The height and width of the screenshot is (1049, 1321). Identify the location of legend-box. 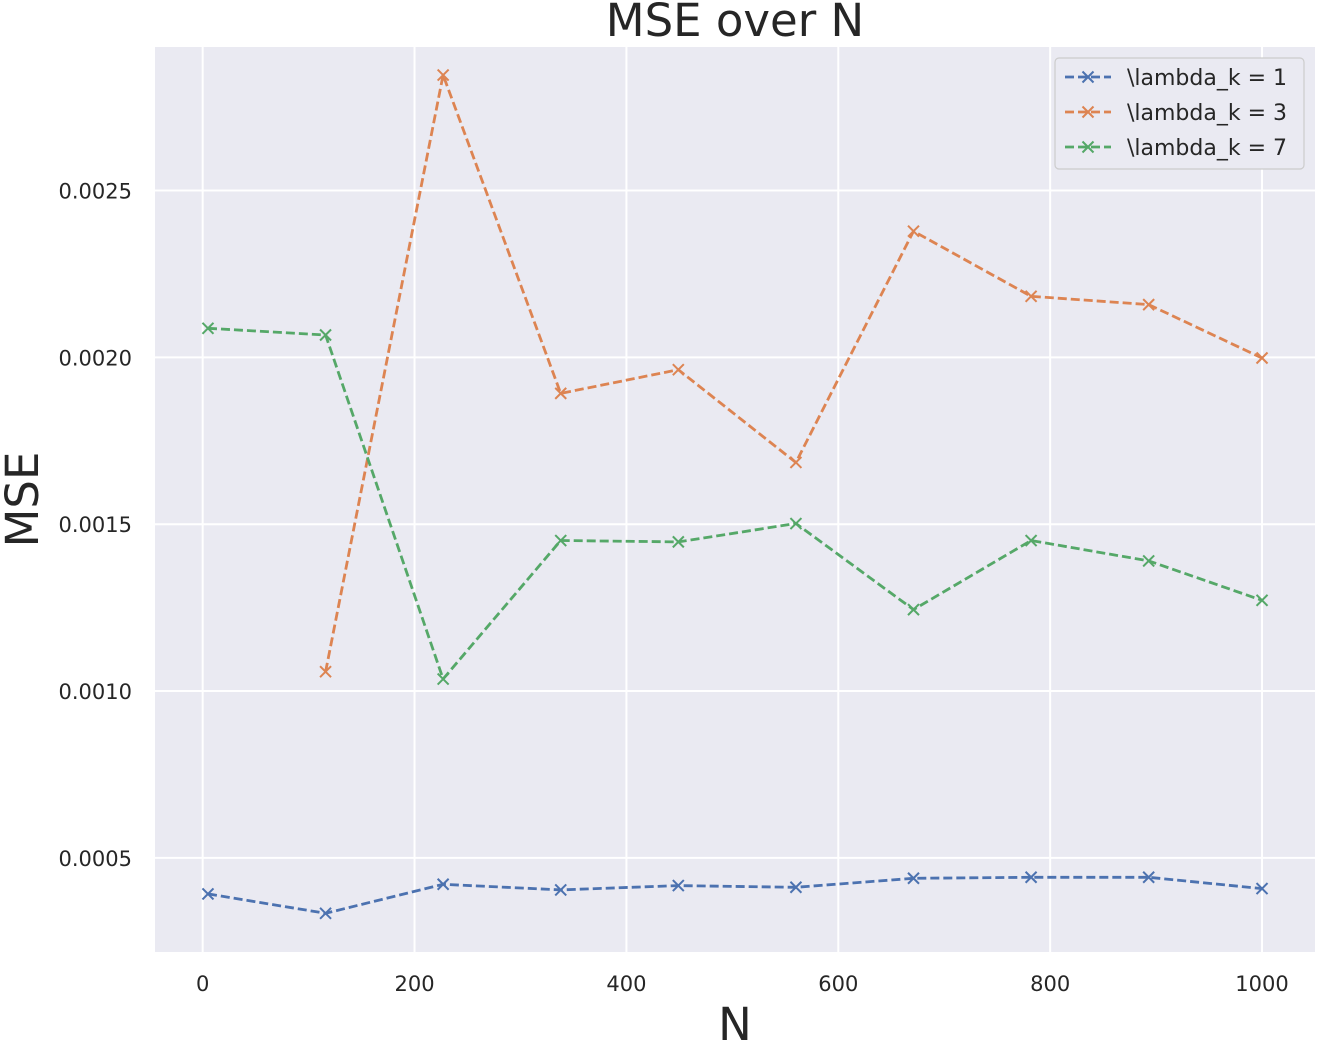
(1179, 113).